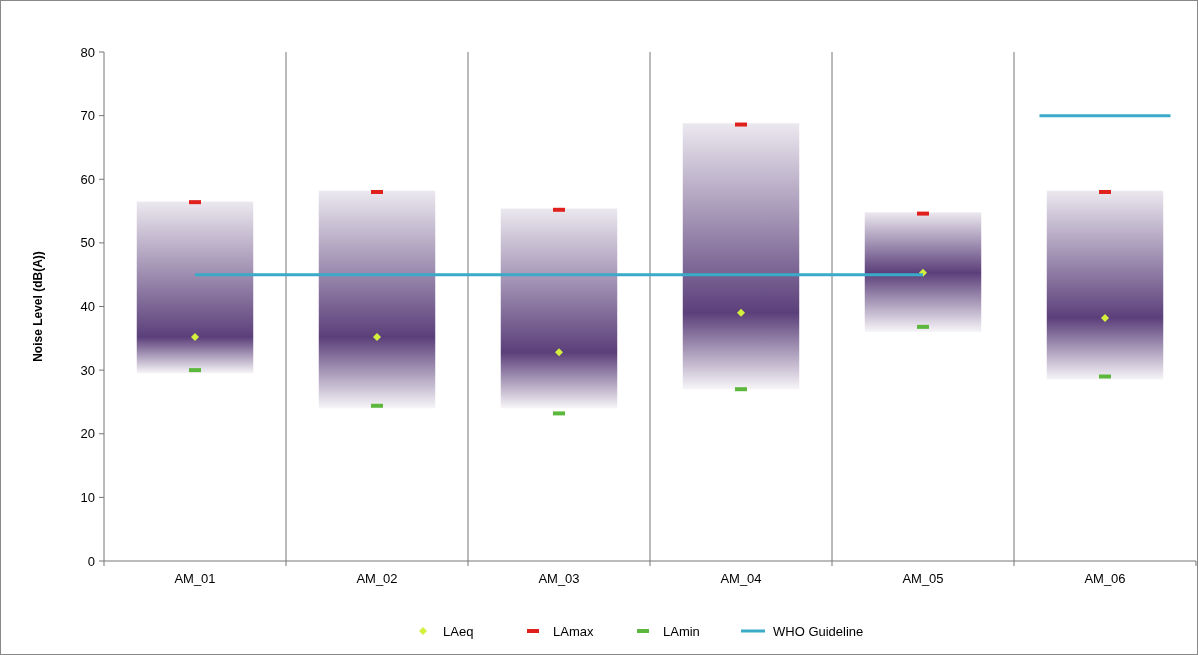  What do you see at coordinates (377, 578) in the screenshot?
I see `x-tick-label: AM_02` at bounding box center [377, 578].